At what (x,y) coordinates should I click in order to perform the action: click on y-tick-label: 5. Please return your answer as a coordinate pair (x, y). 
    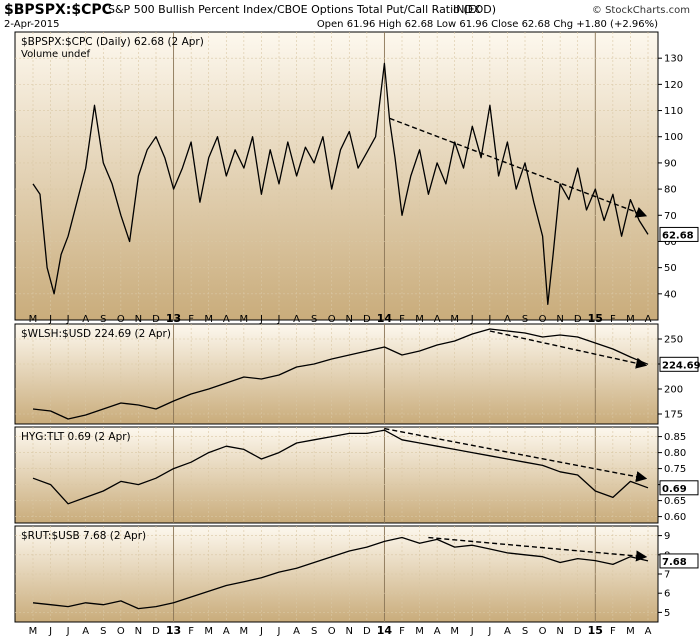
    Looking at the image, I should click on (667, 613).